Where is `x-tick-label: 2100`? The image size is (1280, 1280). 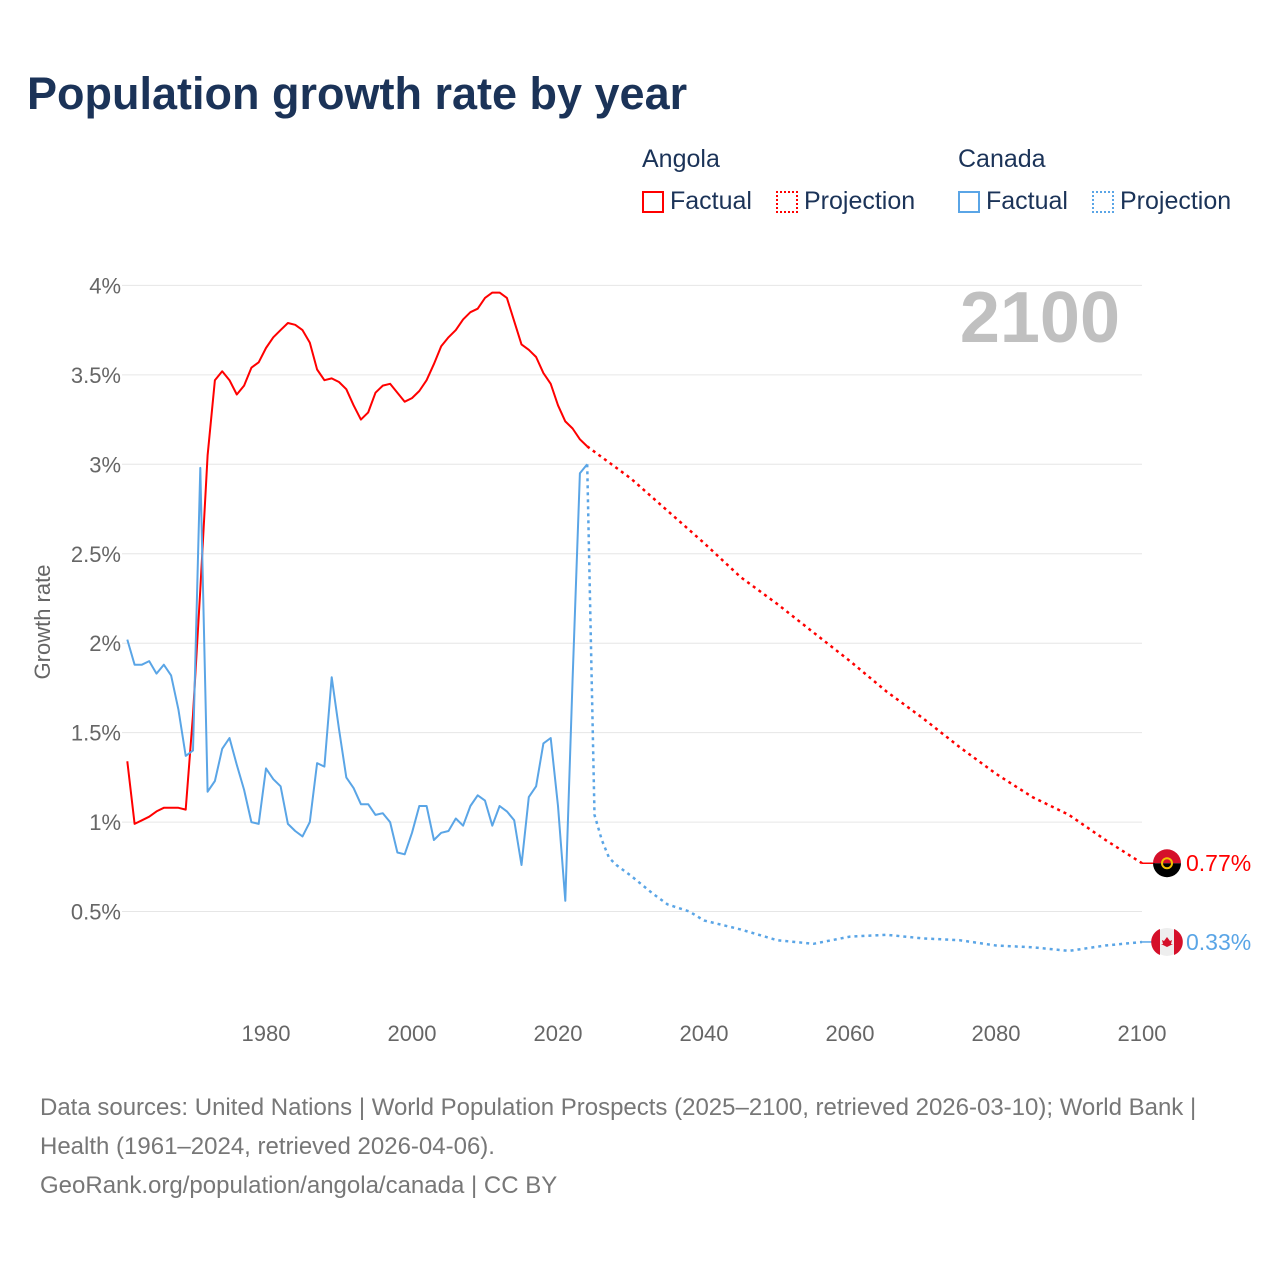 x-tick-label: 2100 is located at coordinates (1142, 1033).